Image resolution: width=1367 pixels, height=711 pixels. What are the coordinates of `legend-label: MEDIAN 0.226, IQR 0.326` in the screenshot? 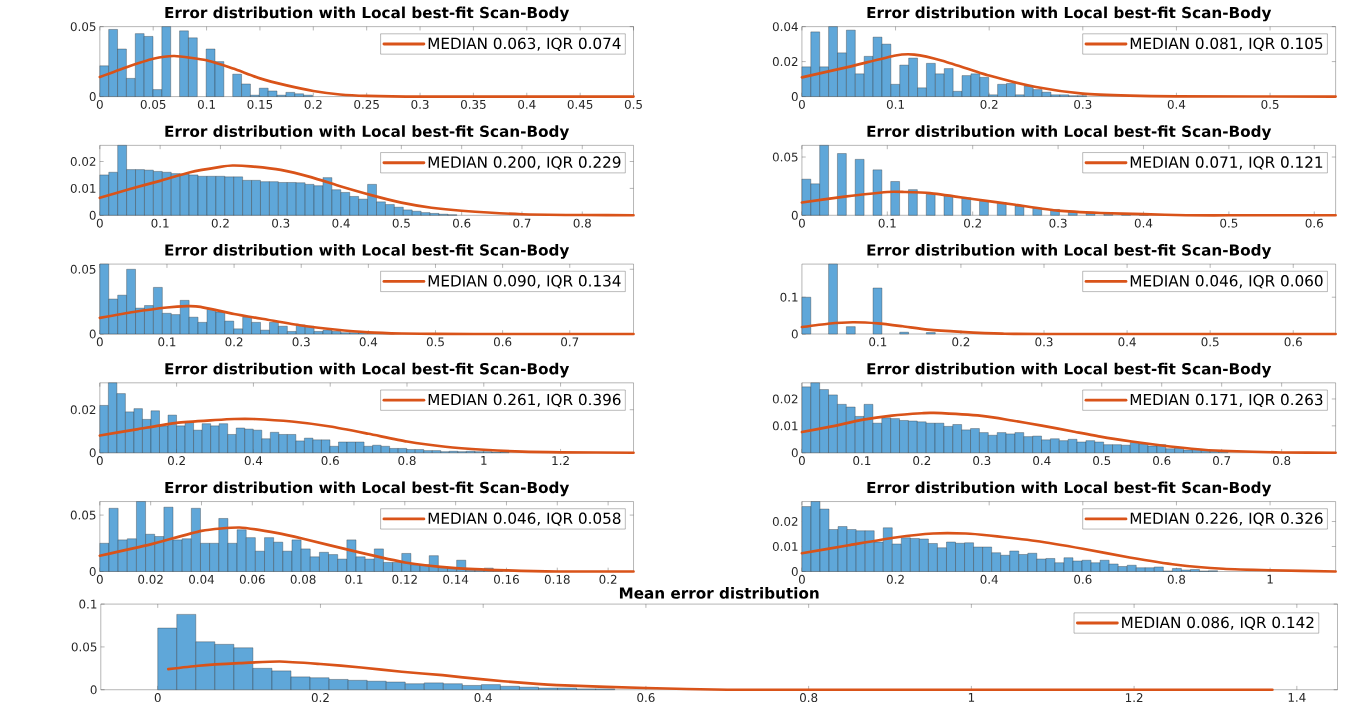 It's located at (1226, 519).